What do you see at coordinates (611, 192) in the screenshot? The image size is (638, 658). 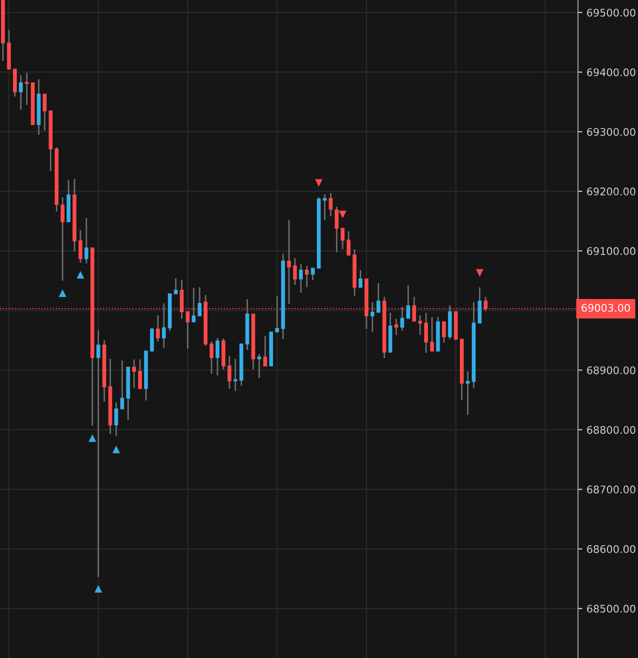 I see `y-tick-label: 69200.00` at bounding box center [611, 192].